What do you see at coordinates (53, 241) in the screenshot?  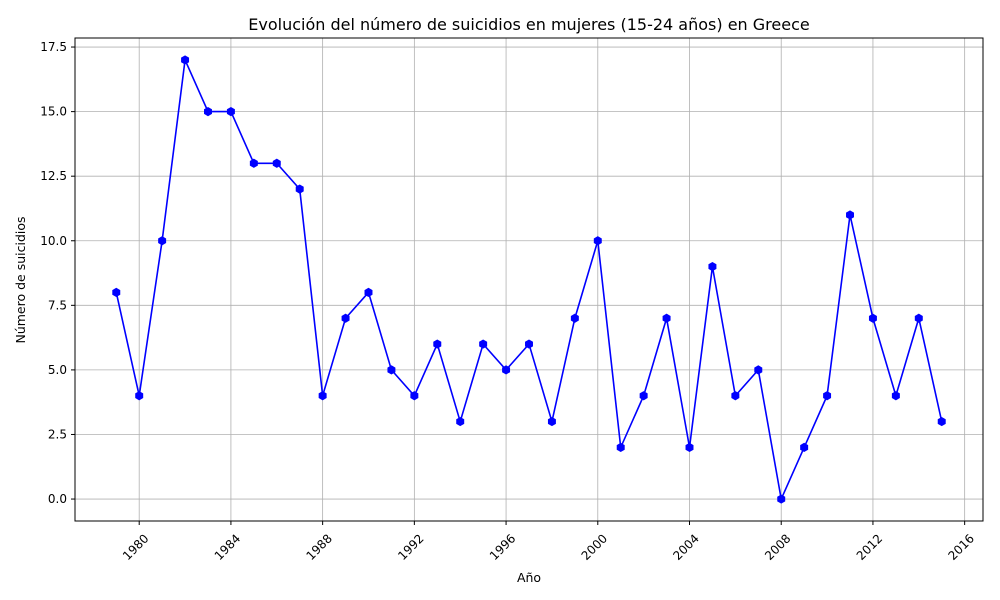 I see `y-tick-label: 10.0` at bounding box center [53, 241].